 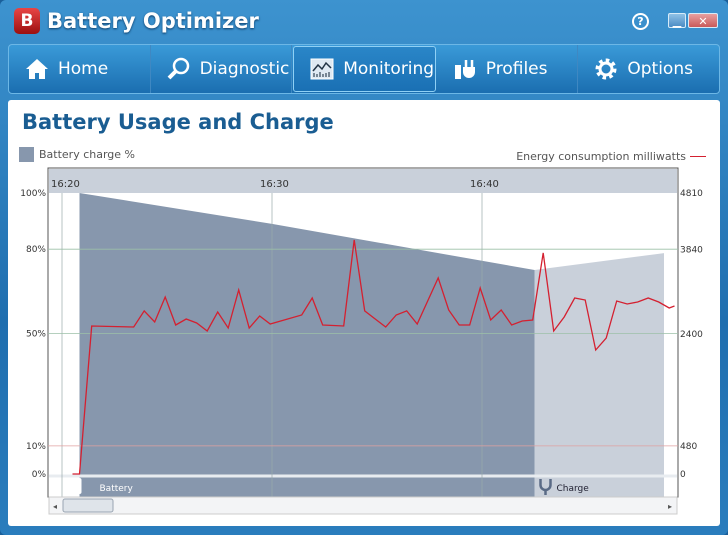 I want to click on close-icon: ✕, so click(x=703, y=21).